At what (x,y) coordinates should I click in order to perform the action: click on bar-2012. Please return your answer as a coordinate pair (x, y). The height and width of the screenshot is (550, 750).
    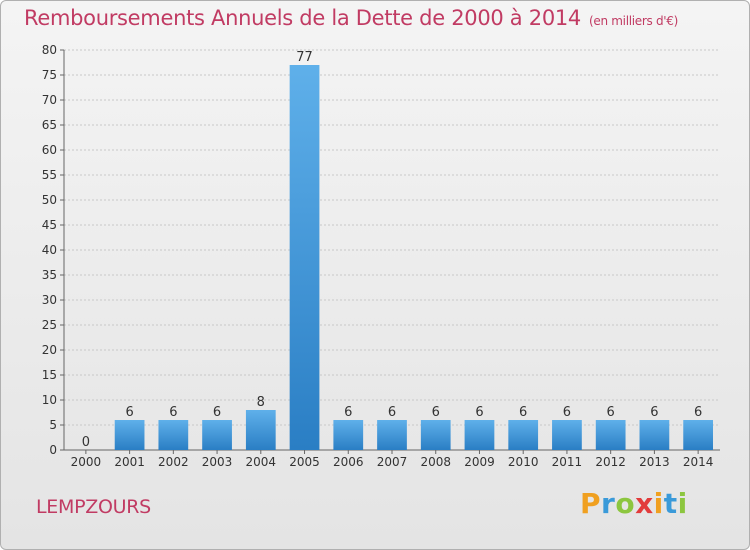
    Looking at the image, I should click on (610, 435).